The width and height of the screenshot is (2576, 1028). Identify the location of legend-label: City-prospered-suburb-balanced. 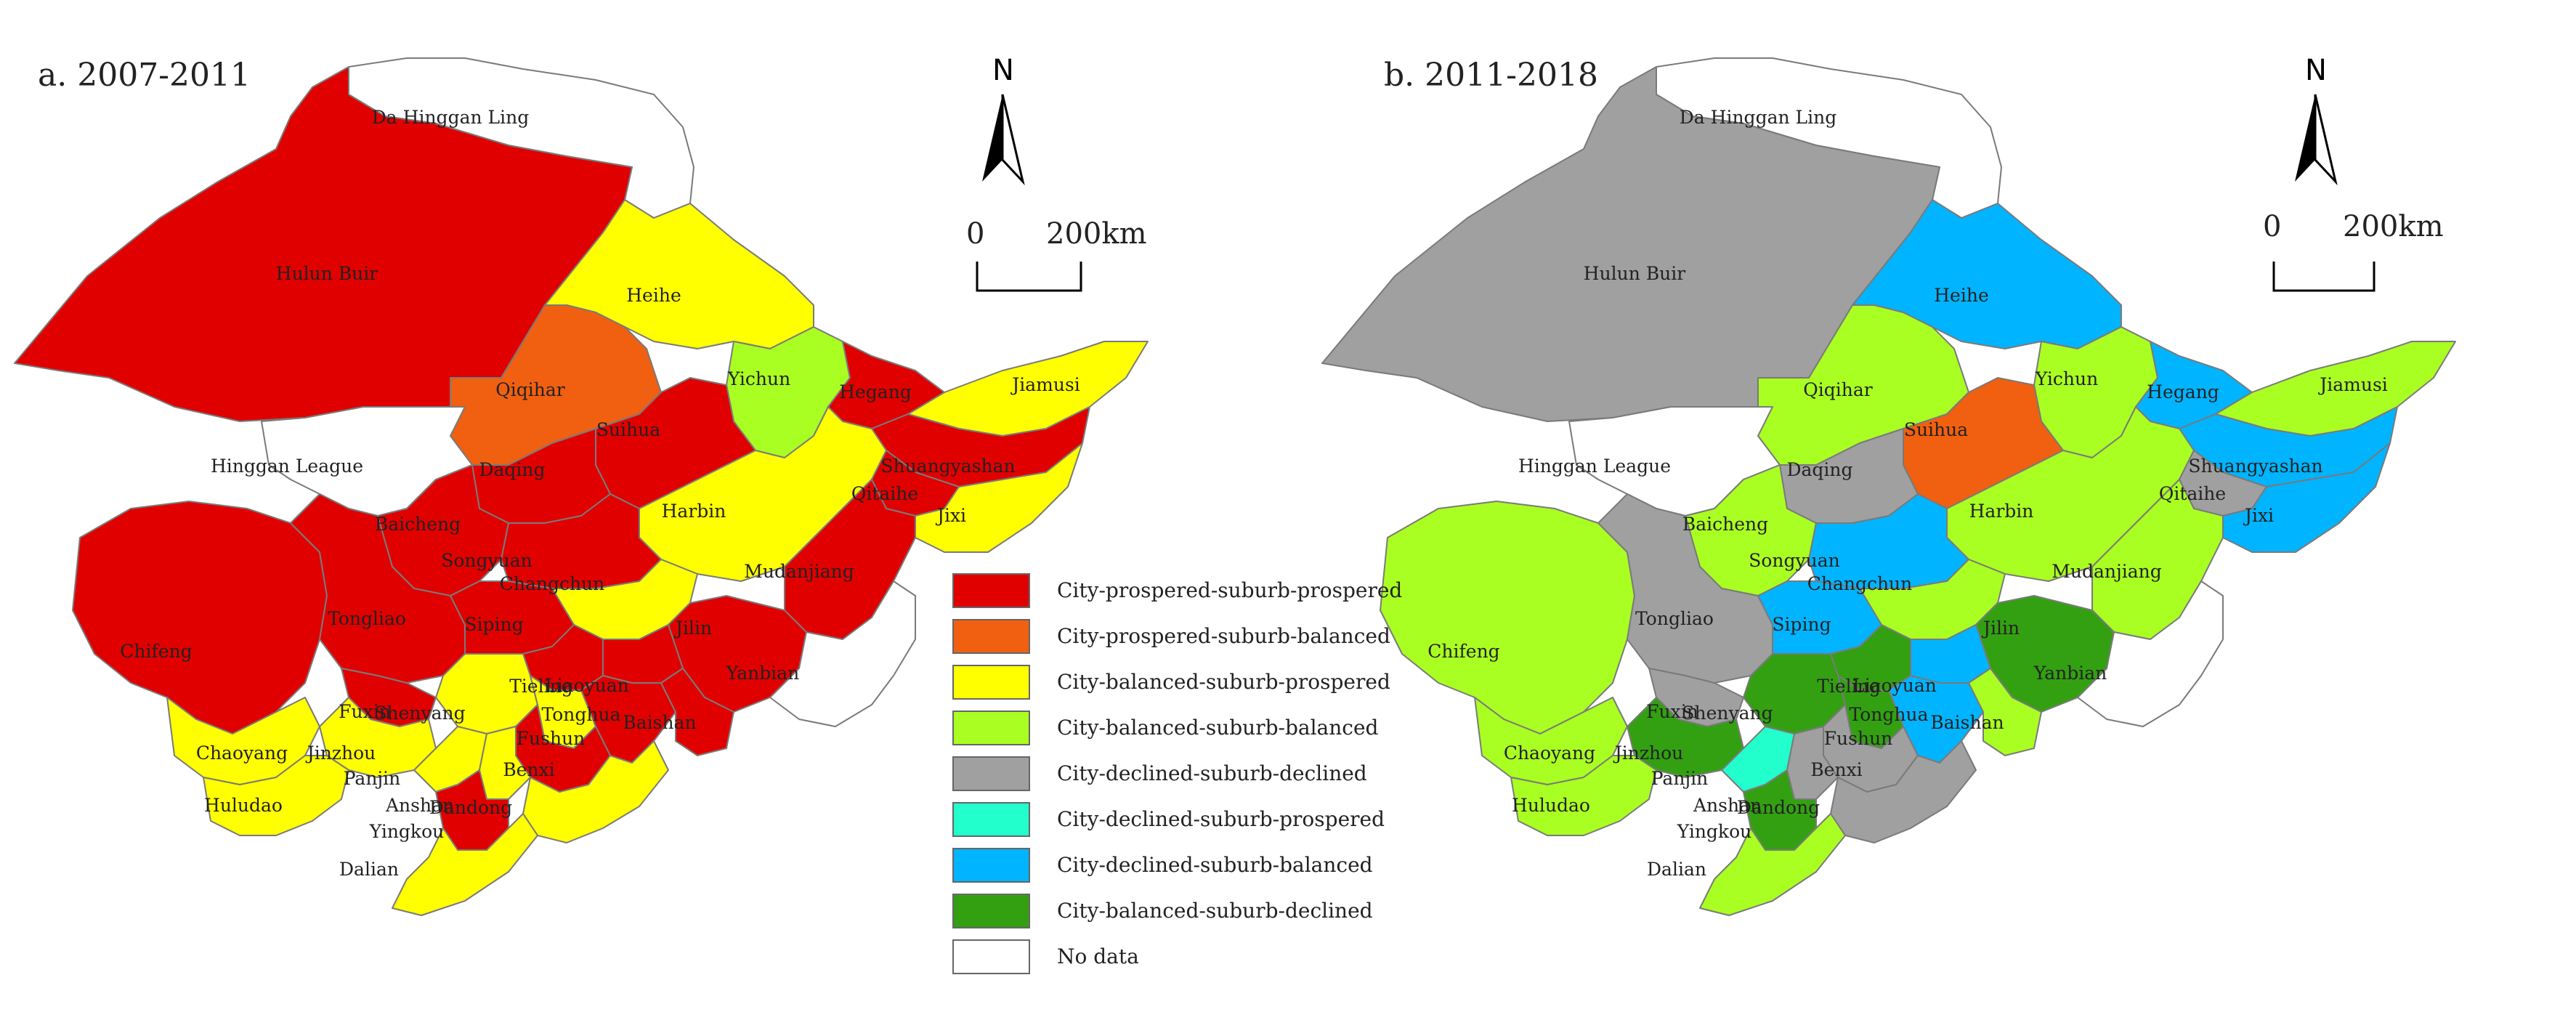
(1223, 636).